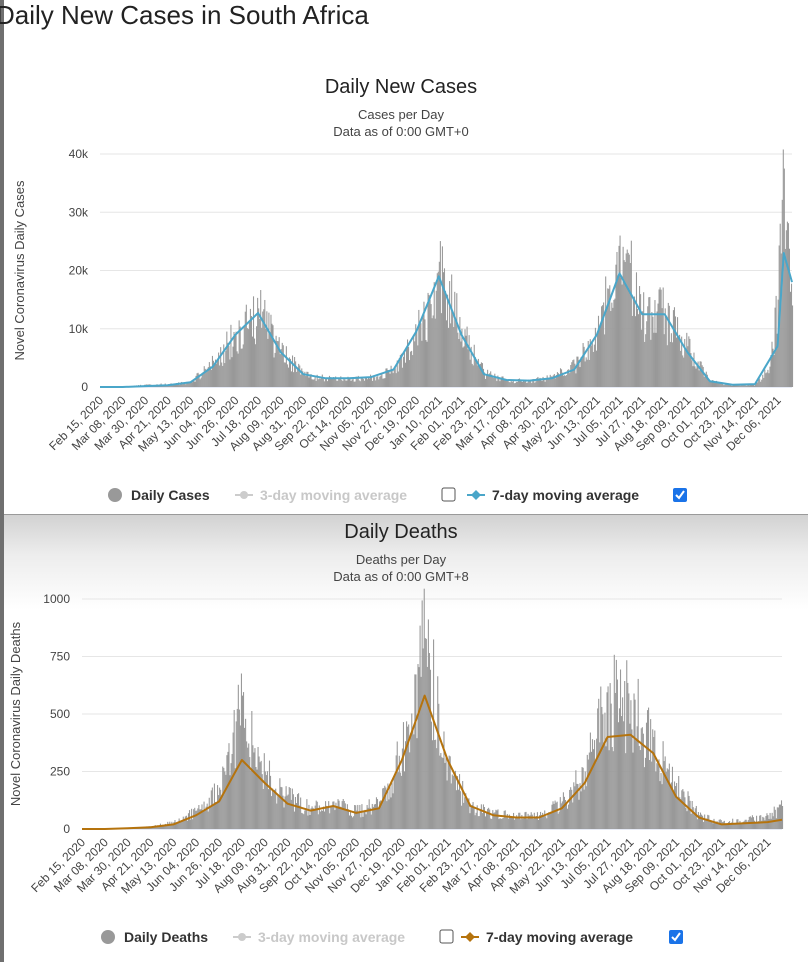 The height and width of the screenshot is (963, 808). What do you see at coordinates (166, 937) in the screenshot?
I see `legend-daily-label: Daily Deaths` at bounding box center [166, 937].